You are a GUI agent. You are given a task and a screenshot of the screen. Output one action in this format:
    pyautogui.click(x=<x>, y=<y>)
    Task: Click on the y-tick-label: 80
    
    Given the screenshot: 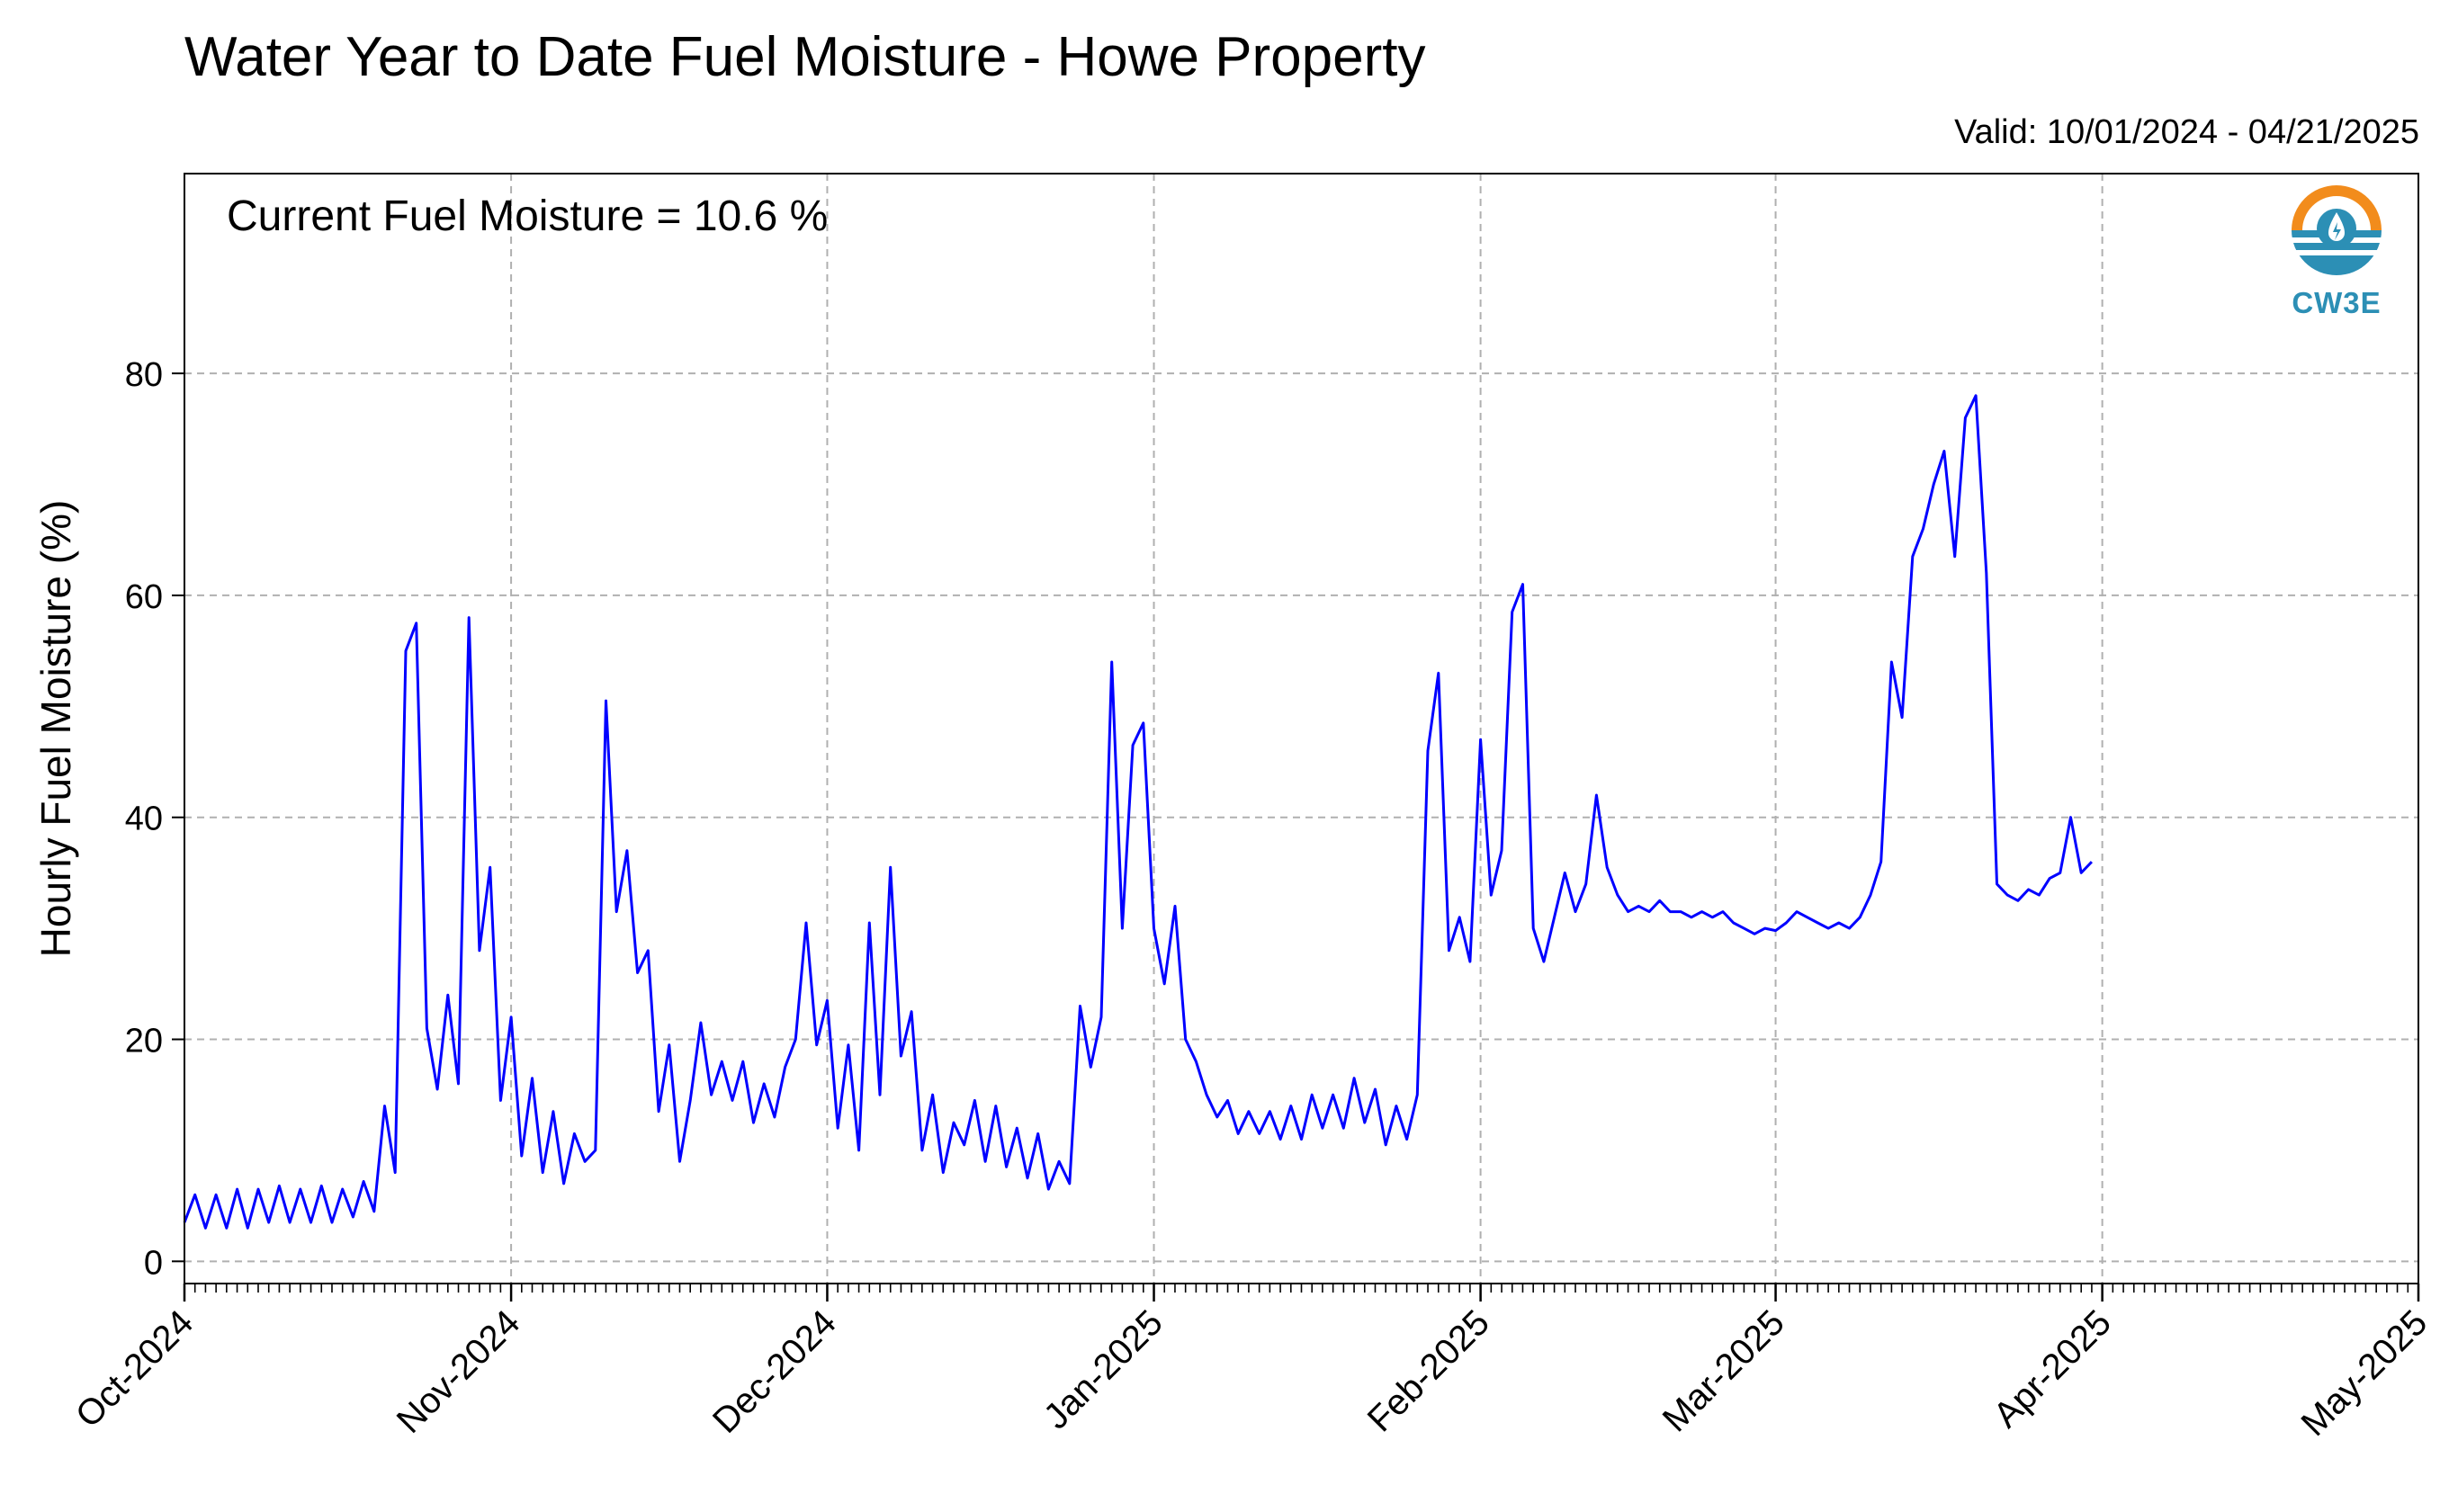 What is the action you would take?
    pyautogui.click(x=144, y=375)
    